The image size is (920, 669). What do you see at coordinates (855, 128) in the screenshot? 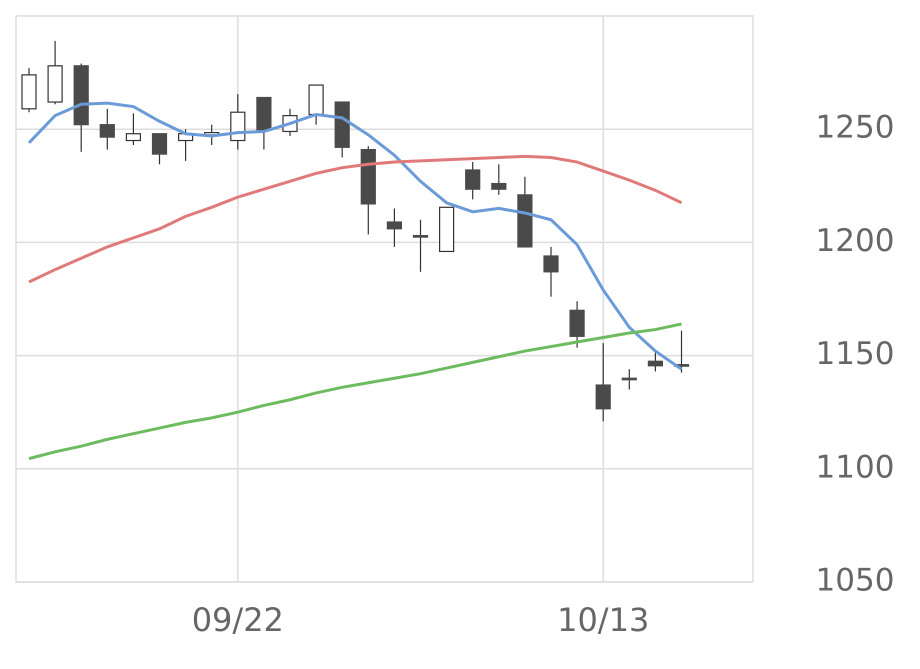
I see `y-tick-label: 1250` at bounding box center [855, 128].